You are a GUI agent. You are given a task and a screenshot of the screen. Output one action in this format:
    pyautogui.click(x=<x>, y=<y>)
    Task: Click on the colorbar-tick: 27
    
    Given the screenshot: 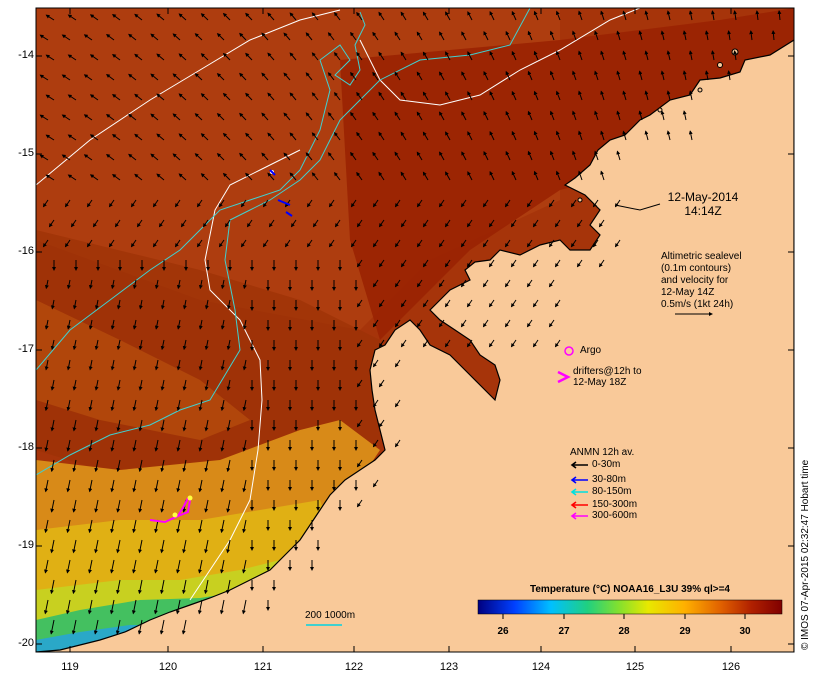 What is the action you would take?
    pyautogui.click(x=564, y=631)
    